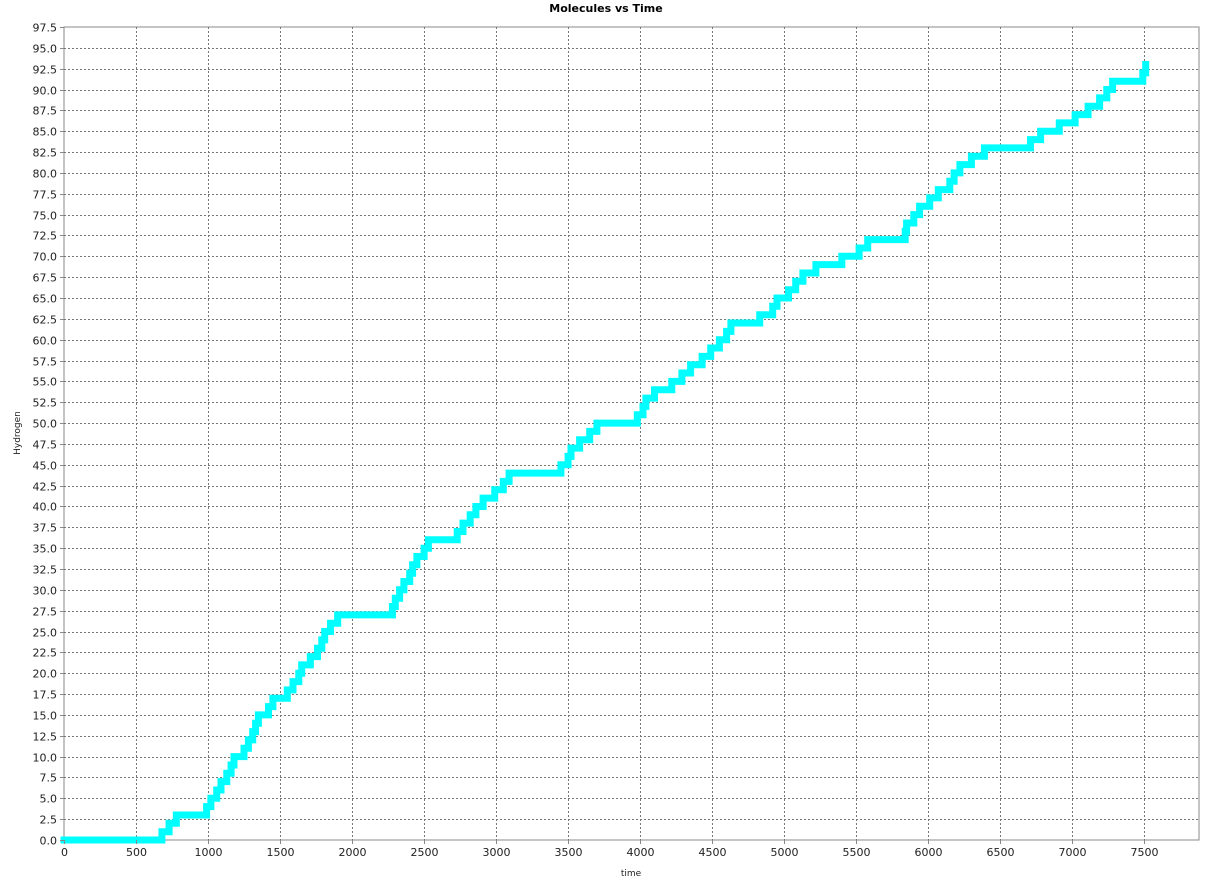  I want to click on x-tick-label: 6500, so click(1001, 852).